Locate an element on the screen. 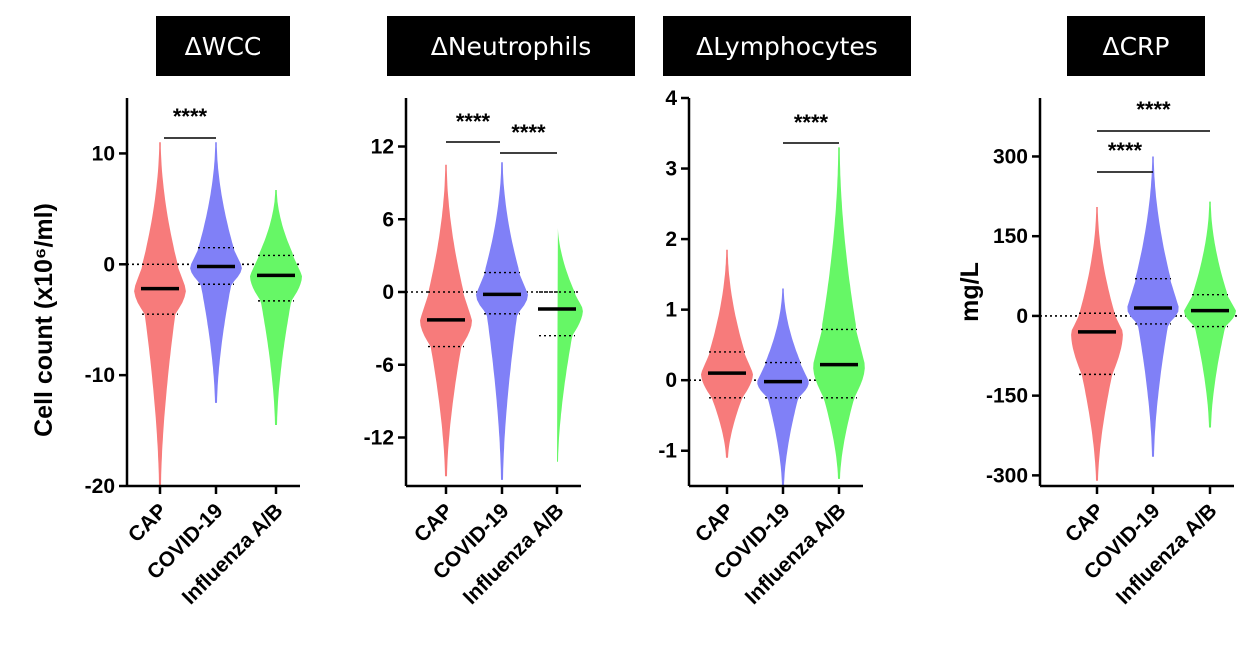 The image size is (1239, 653). y-tick-label: -10 is located at coordinates (100, 375).